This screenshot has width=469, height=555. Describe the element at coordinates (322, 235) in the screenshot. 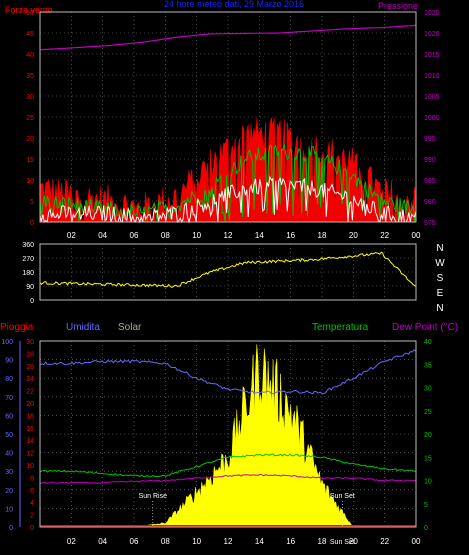

I see `wind-chart-x-tick-label: 18` at that location.